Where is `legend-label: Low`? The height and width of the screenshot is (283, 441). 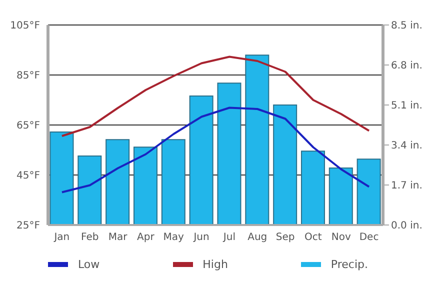
legend-label: Low is located at coordinates (89, 264).